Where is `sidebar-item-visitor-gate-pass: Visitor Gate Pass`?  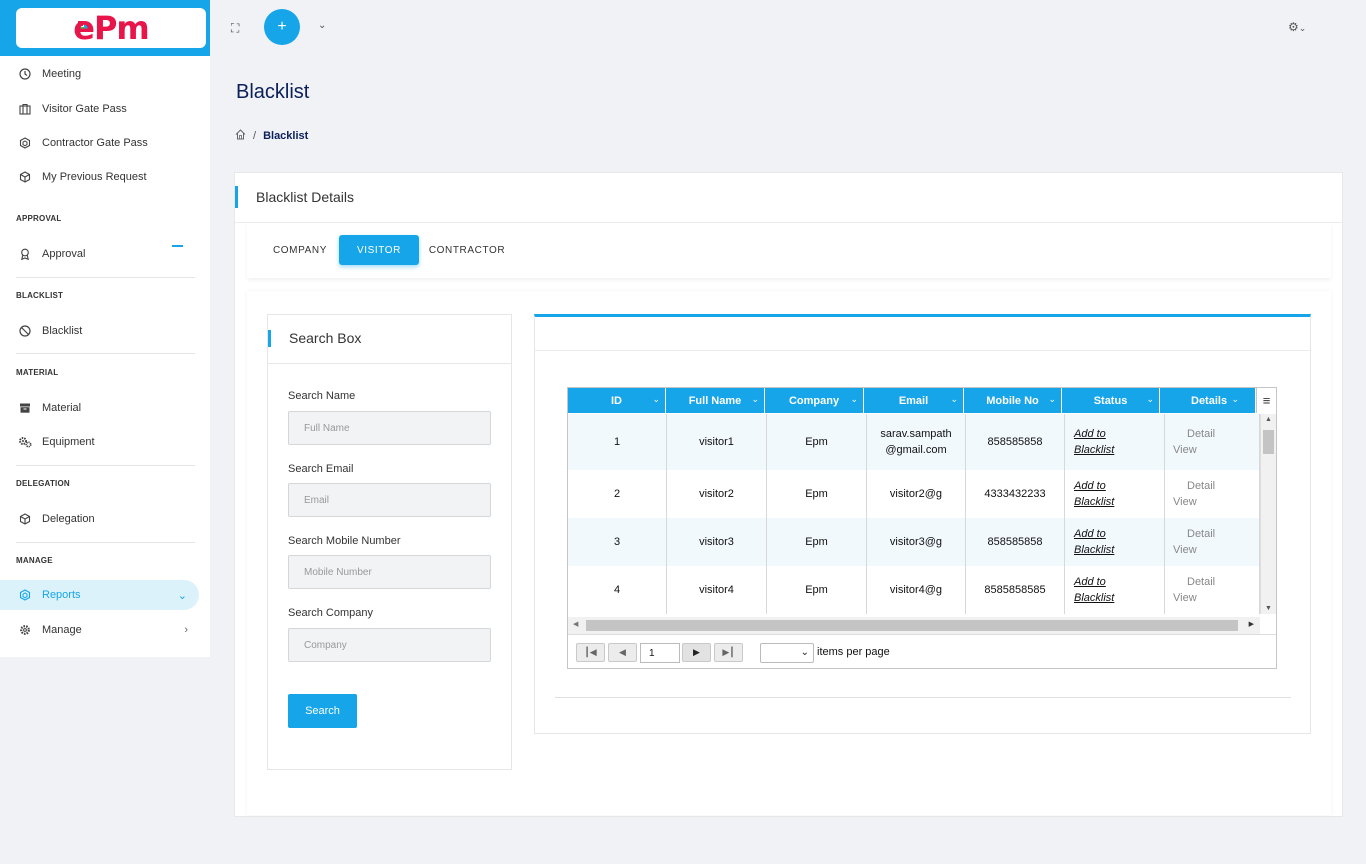
sidebar-item-visitor-gate-pass: Visitor Gate Pass is located at coordinates (105, 109).